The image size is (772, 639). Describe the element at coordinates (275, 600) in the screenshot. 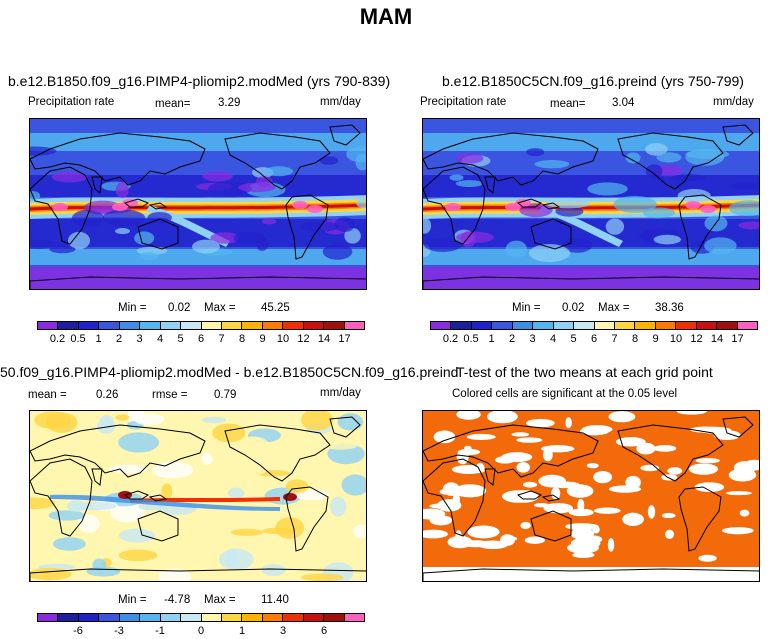

I see `panel3-max-value: 11.40` at that location.